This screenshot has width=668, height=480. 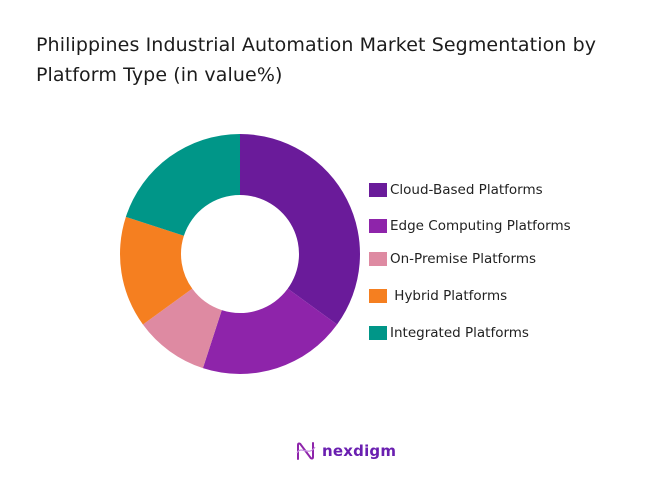 What do you see at coordinates (463, 259) in the screenshot?
I see `legend-label: On-Premise Platforms` at bounding box center [463, 259].